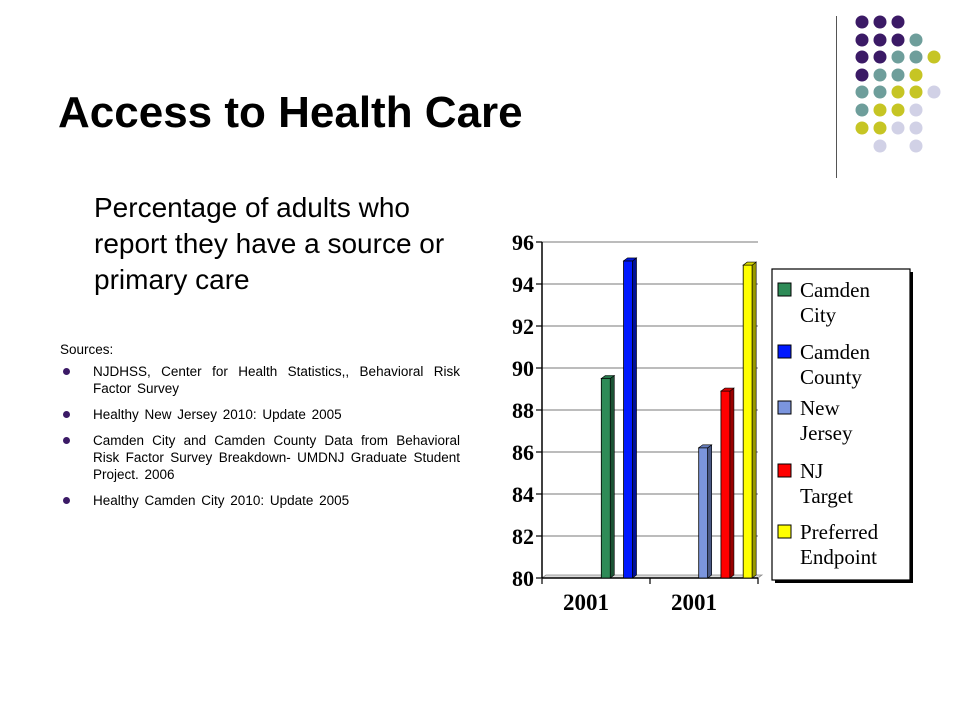 The height and width of the screenshot is (720, 960). I want to click on legend-label: Camden City, so click(835, 302).